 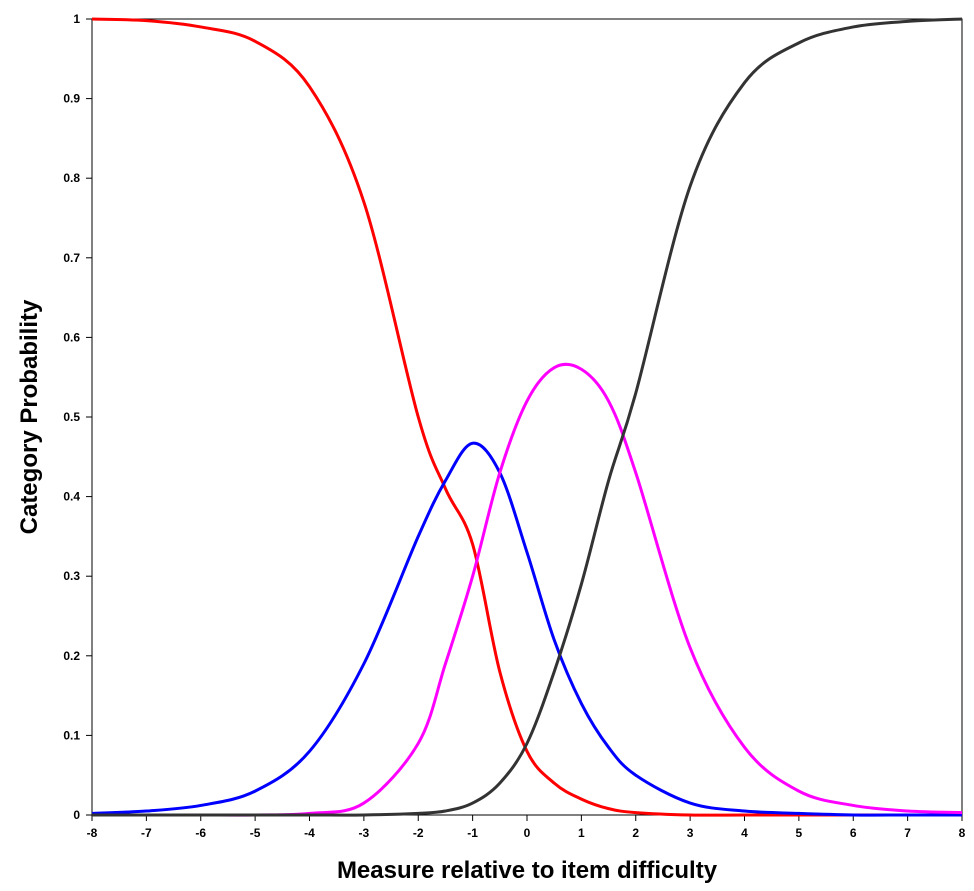 I want to click on x-tick-label: 1, so click(x=581, y=833).